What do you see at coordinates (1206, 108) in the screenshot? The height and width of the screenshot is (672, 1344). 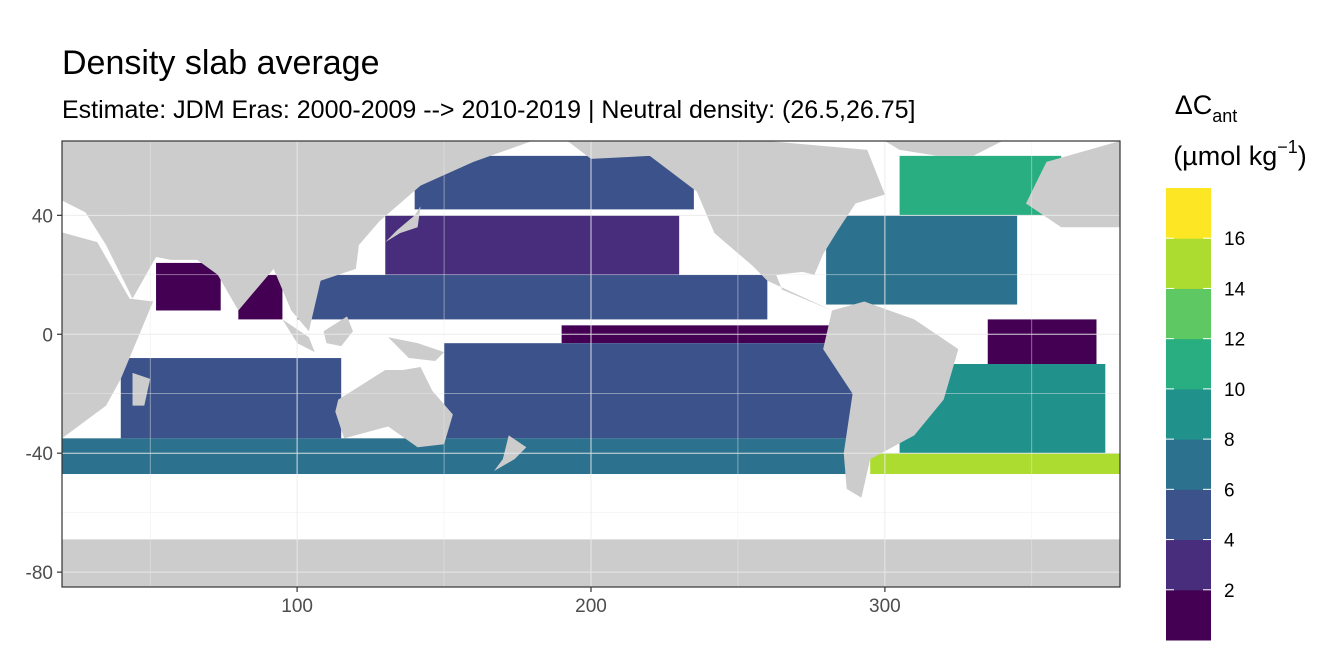 I see `legend-title: ΔCant` at bounding box center [1206, 108].